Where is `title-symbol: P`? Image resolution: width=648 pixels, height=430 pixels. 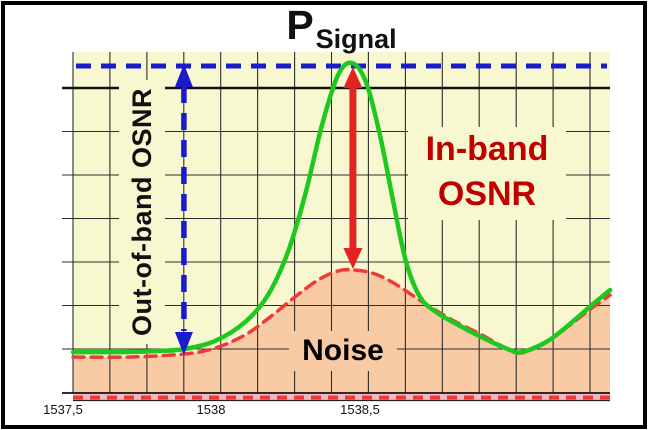
title-symbol: P is located at coordinates (300, 25).